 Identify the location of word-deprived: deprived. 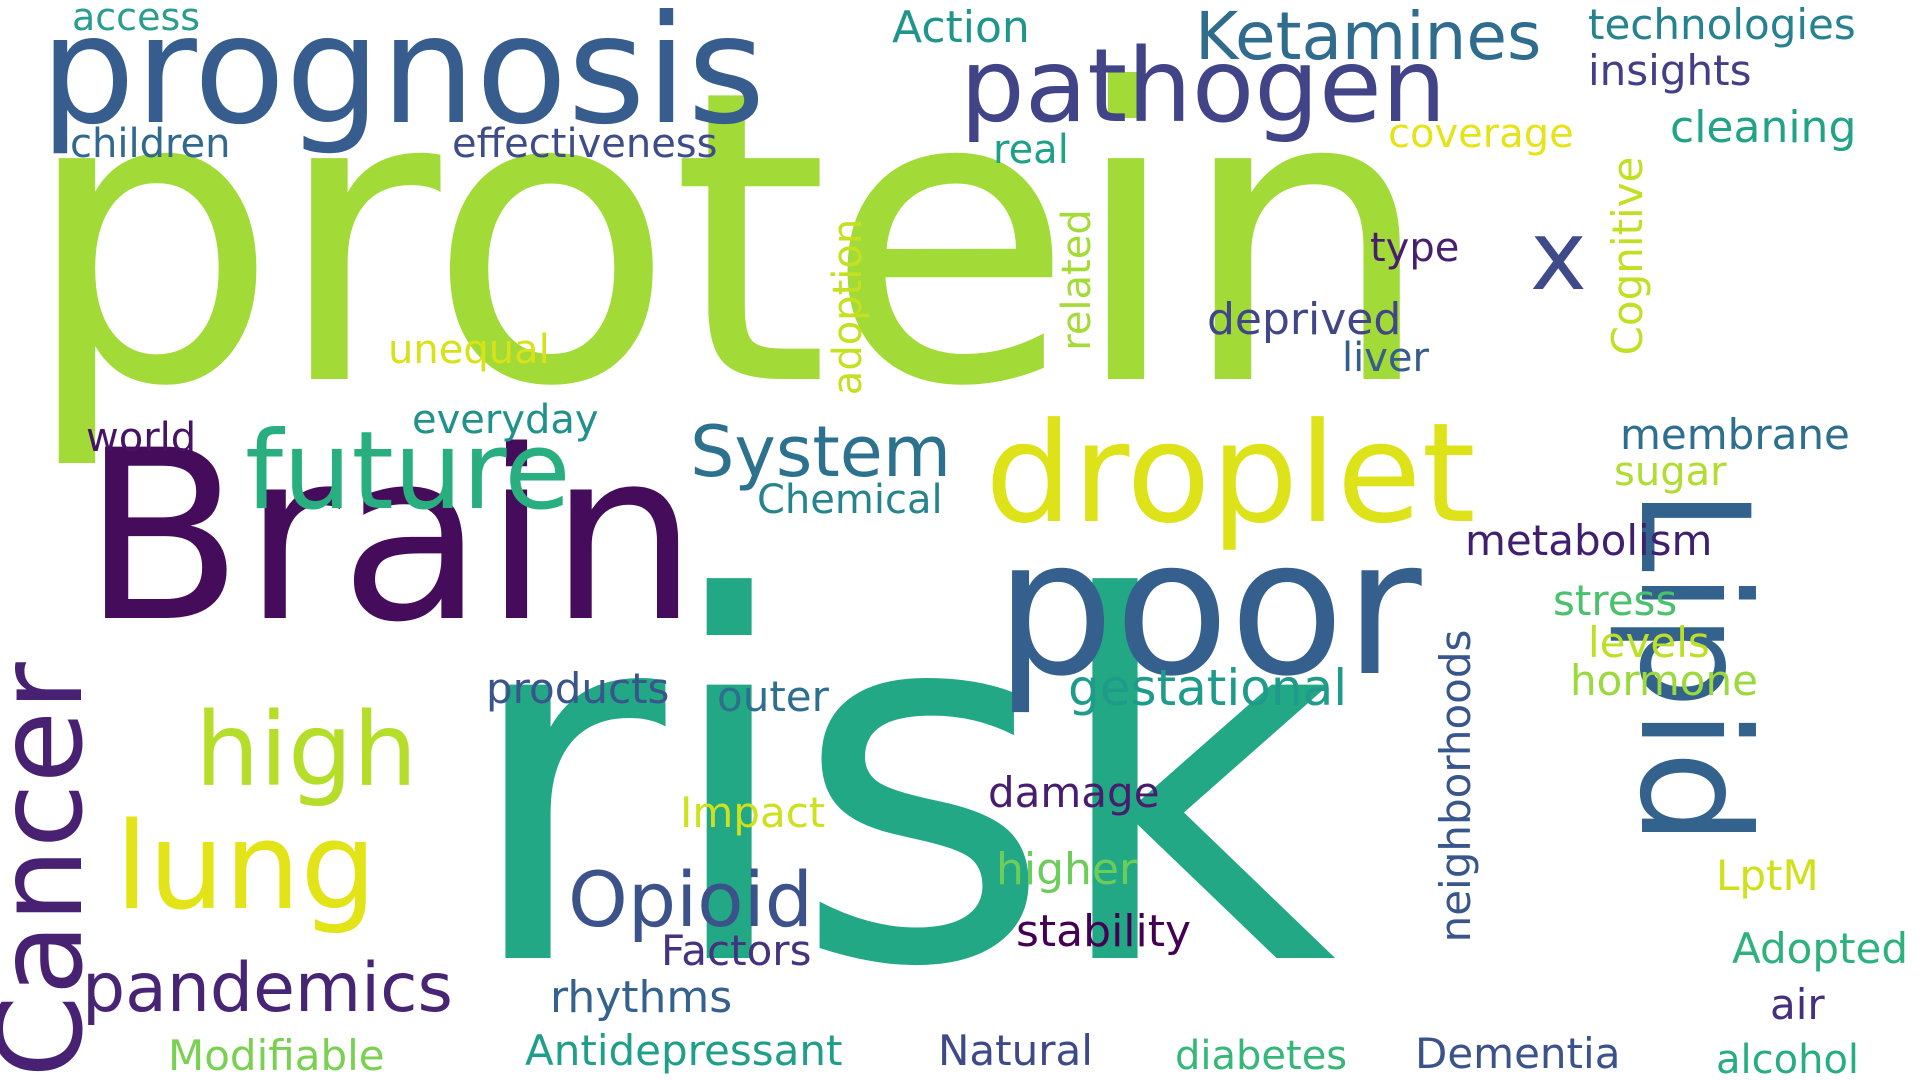
(1304, 319).